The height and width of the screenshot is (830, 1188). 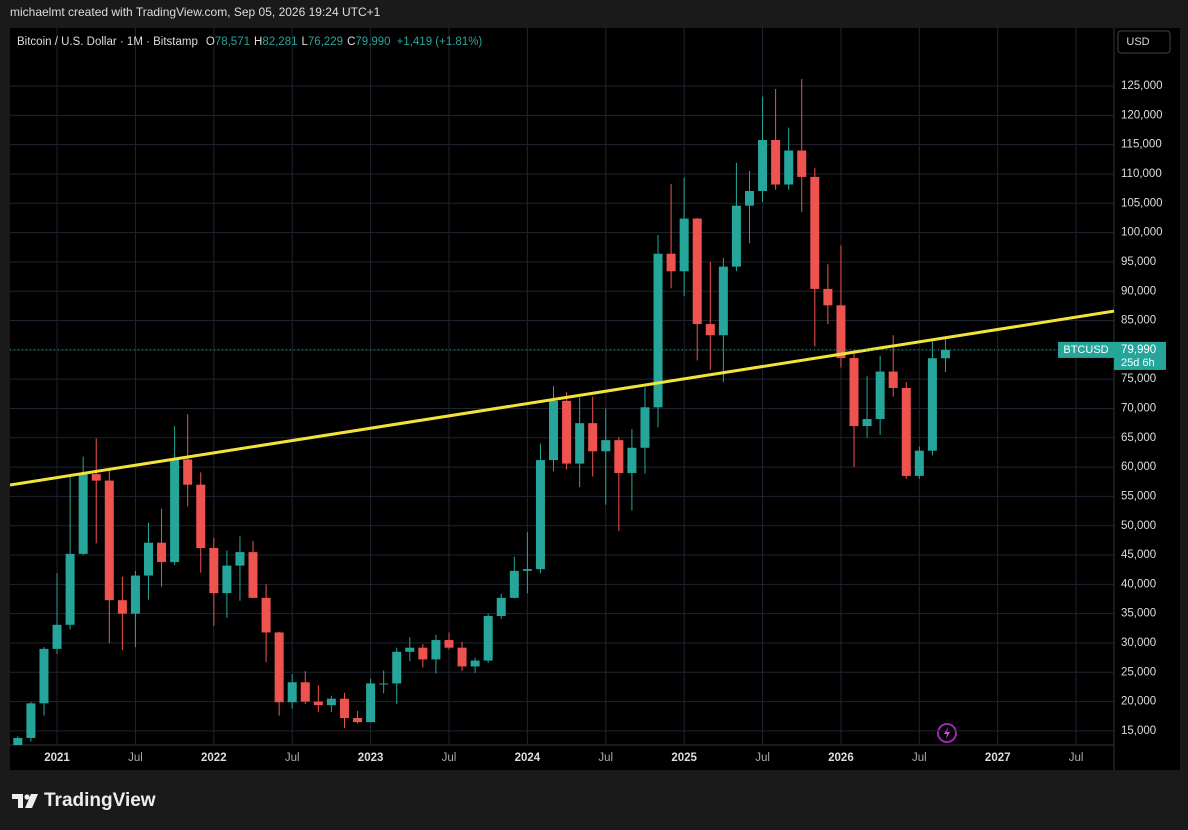 I want to click on y-tick-label: 60,000, so click(x=1138, y=467).